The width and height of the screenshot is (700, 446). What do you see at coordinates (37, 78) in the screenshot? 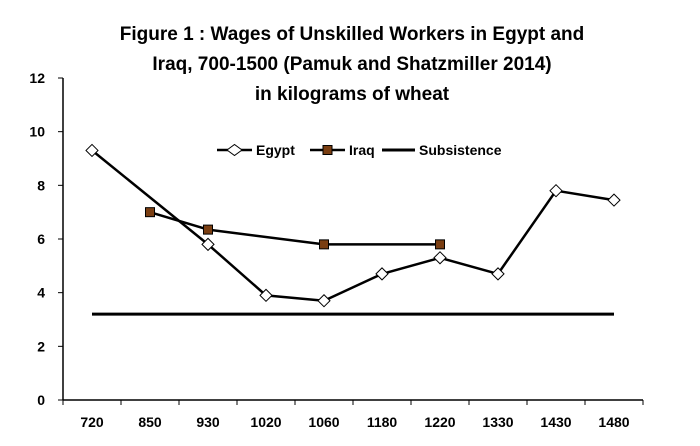
I see `y-tick-label: 12` at bounding box center [37, 78].